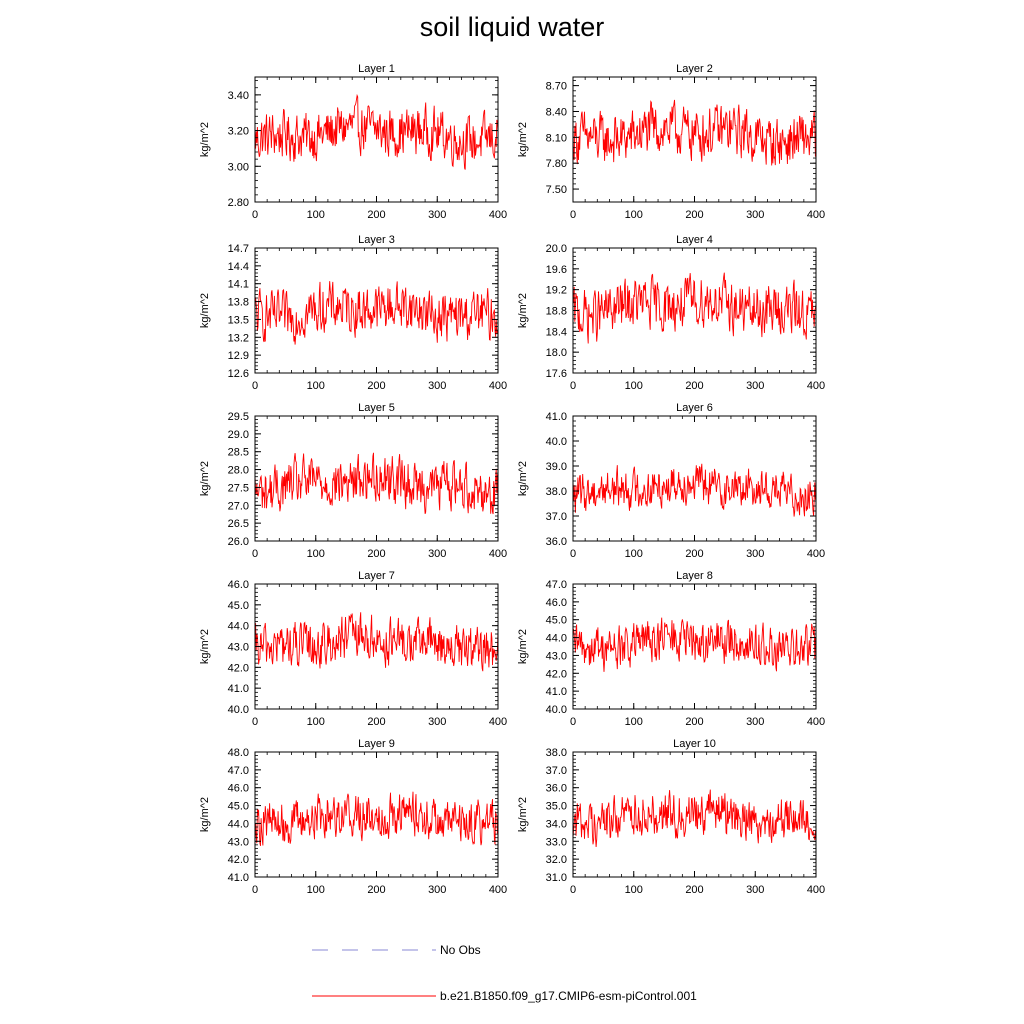 This screenshot has width=1024, height=1024. What do you see at coordinates (238, 524) in the screenshot?
I see `y-tick-label: 26.5` at bounding box center [238, 524].